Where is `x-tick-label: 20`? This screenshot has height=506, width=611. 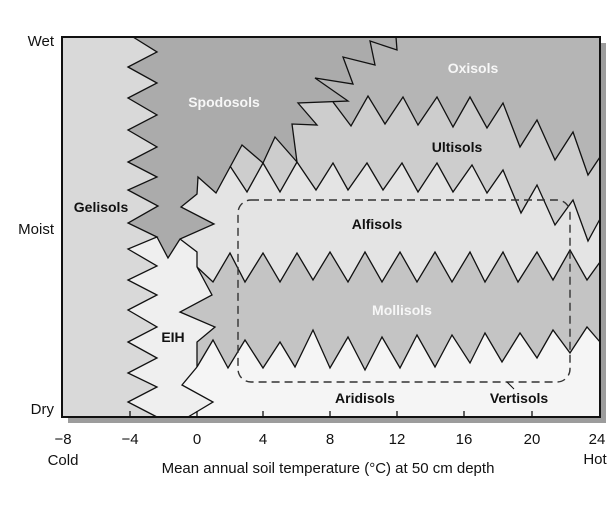 x-tick-label: 20 is located at coordinates (532, 439).